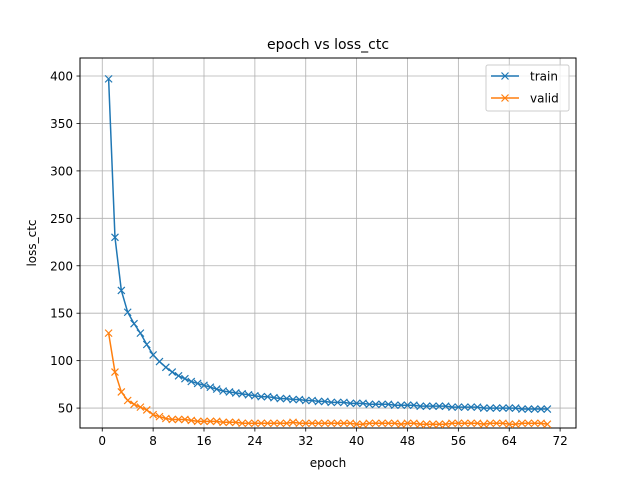 Image resolution: width=640 pixels, height=480 pixels. What do you see at coordinates (525, 99) in the screenshot?
I see `legend-item-valid: valid` at bounding box center [525, 99].